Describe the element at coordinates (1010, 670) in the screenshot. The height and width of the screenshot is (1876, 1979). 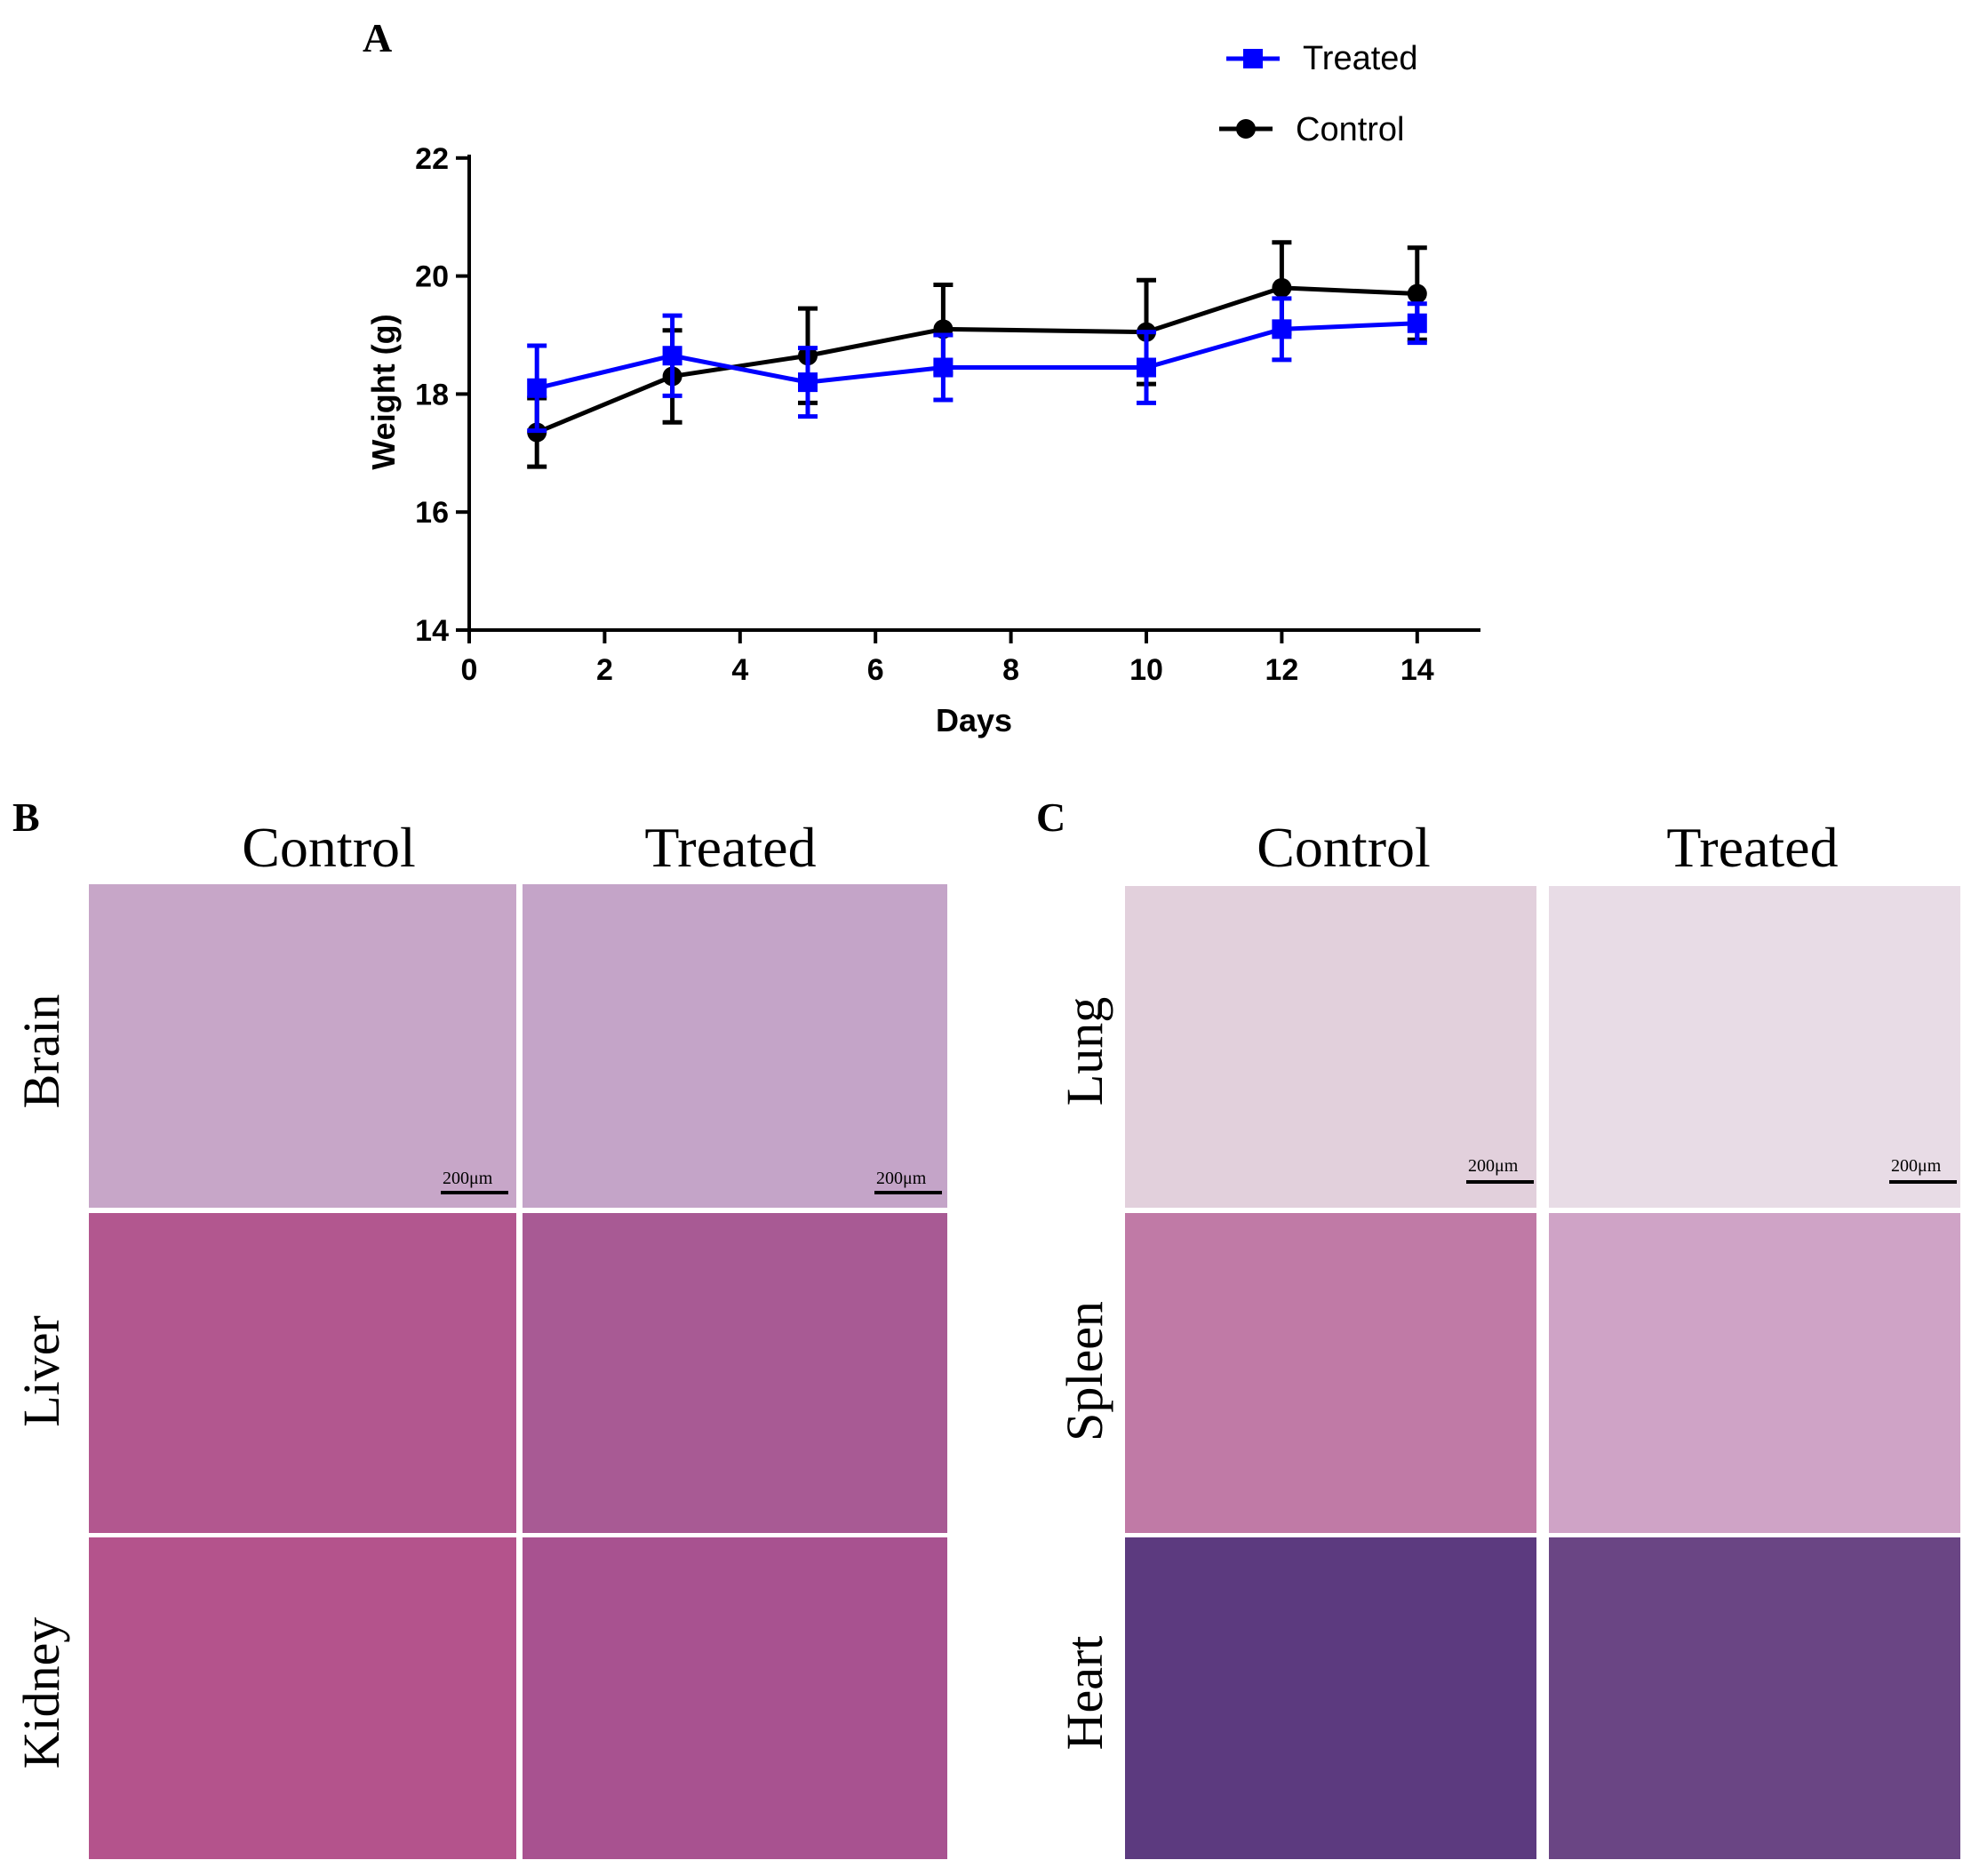
I see `x-tick-label: 8` at that location.